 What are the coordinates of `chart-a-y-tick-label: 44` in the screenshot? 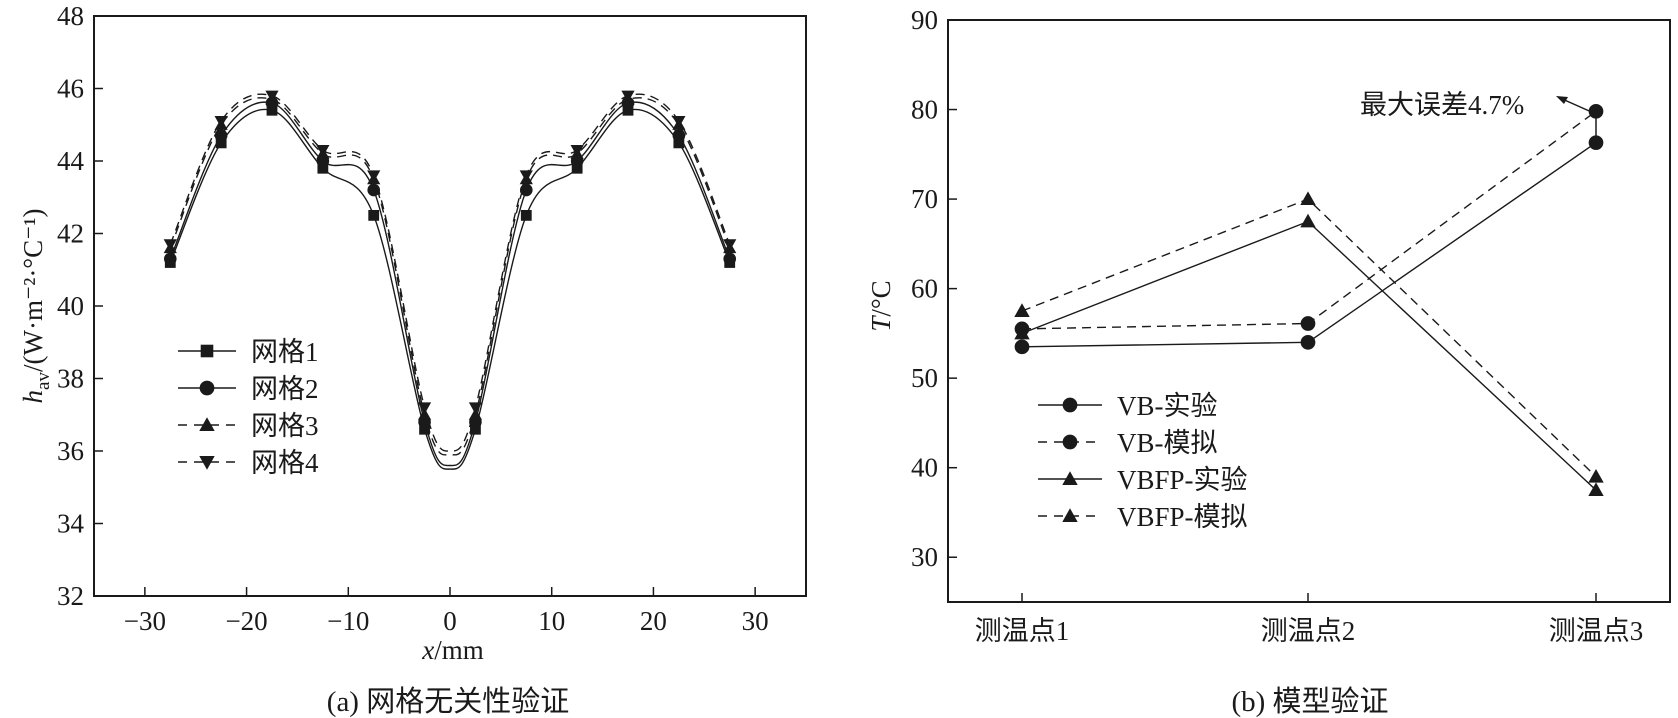 It's located at (71, 161).